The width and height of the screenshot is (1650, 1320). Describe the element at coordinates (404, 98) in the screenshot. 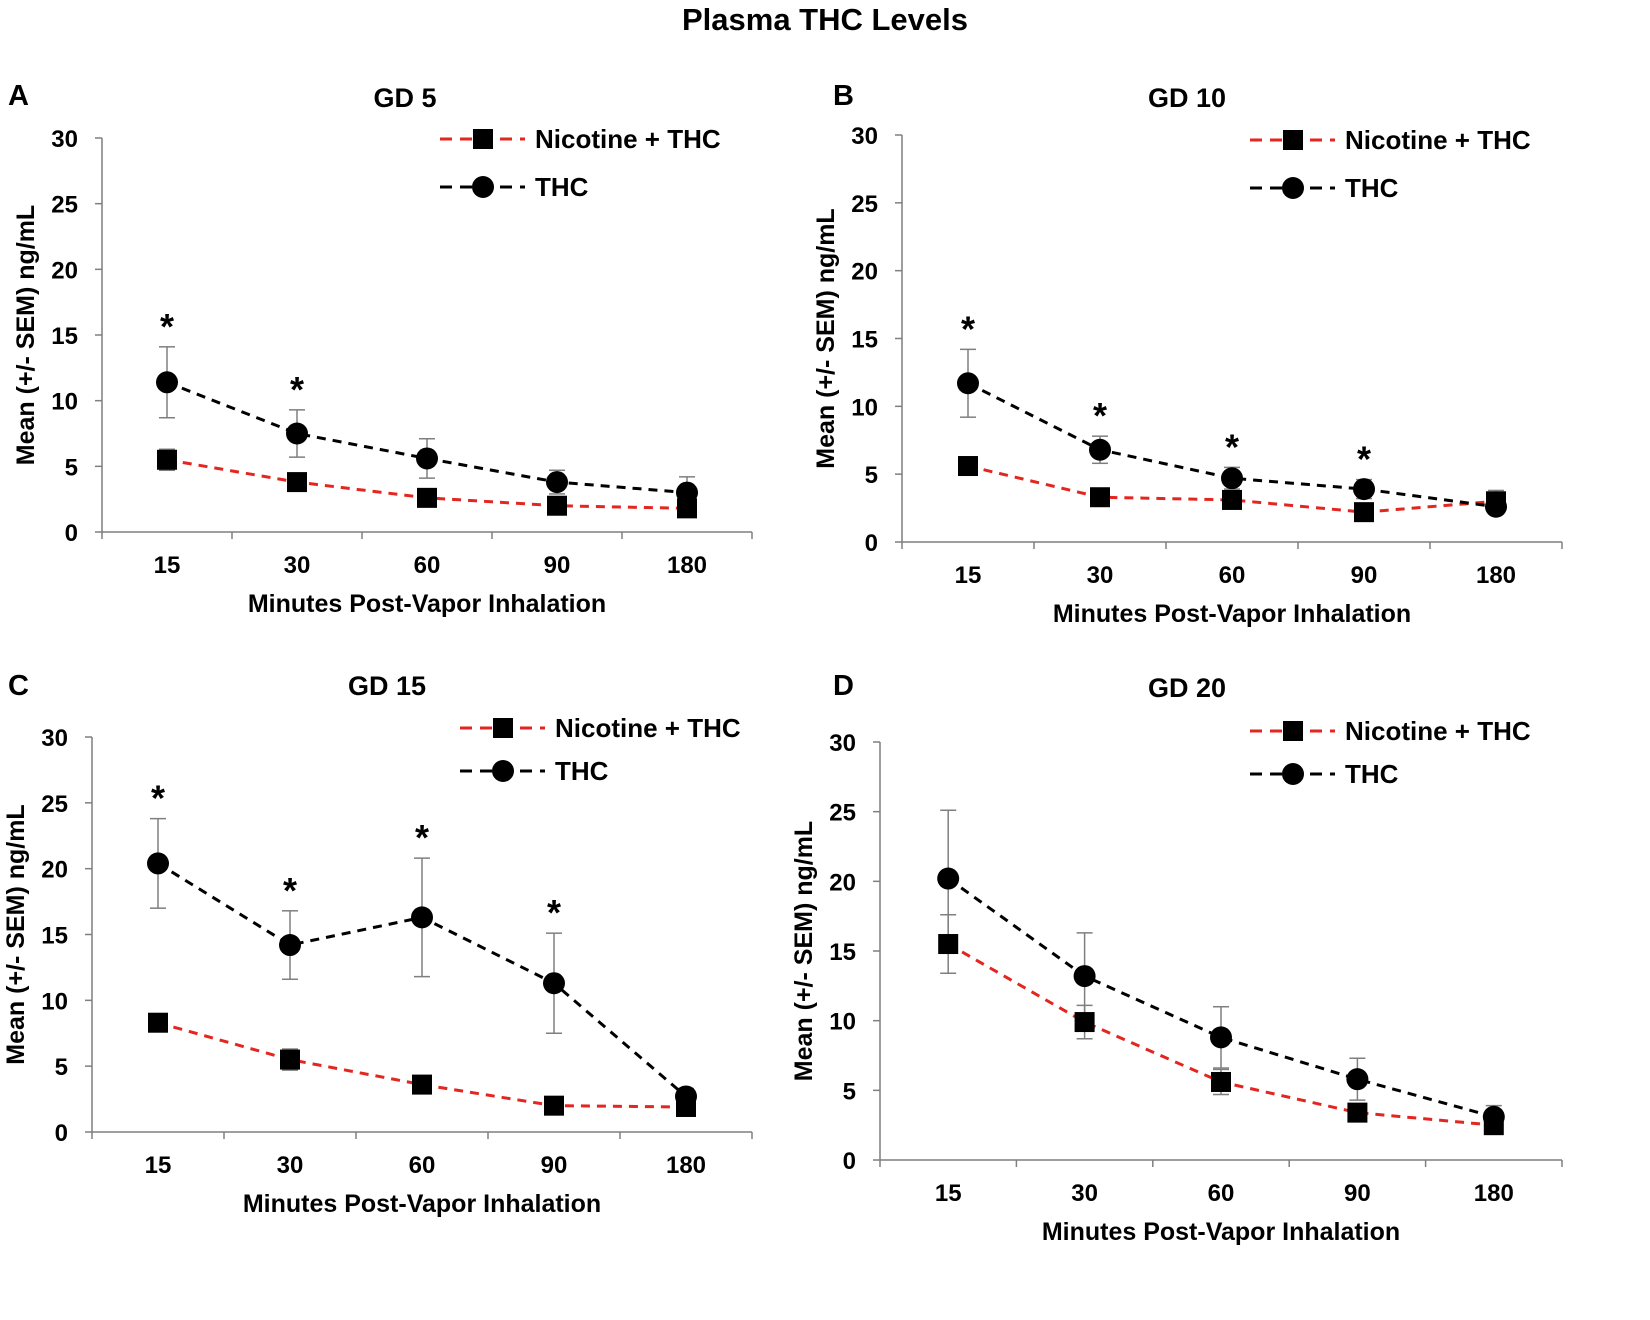

I see `panel-title: GD 5` at that location.